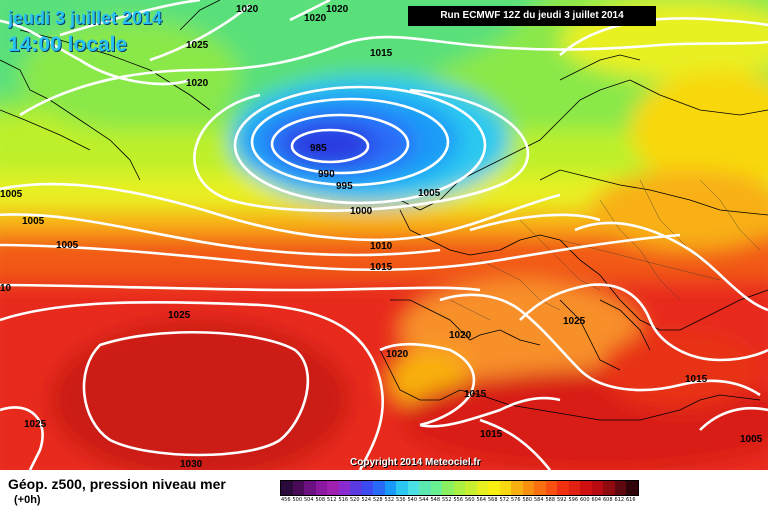 This screenshot has width=768, height=512. What do you see at coordinates (197, 83) in the screenshot?
I see `isobar-1020-d: 1020` at bounding box center [197, 83].